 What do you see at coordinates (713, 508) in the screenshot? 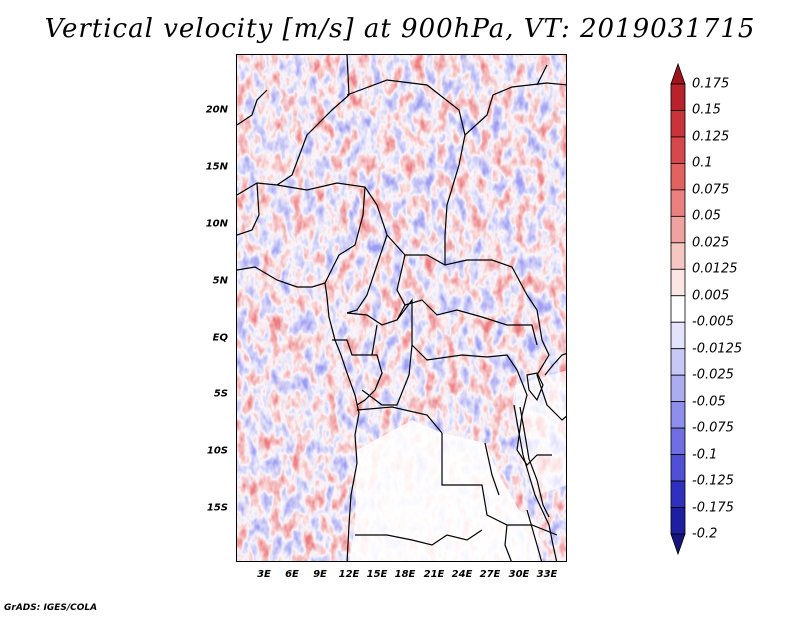
I see `colorbar-level-label: -0.175` at bounding box center [713, 508].